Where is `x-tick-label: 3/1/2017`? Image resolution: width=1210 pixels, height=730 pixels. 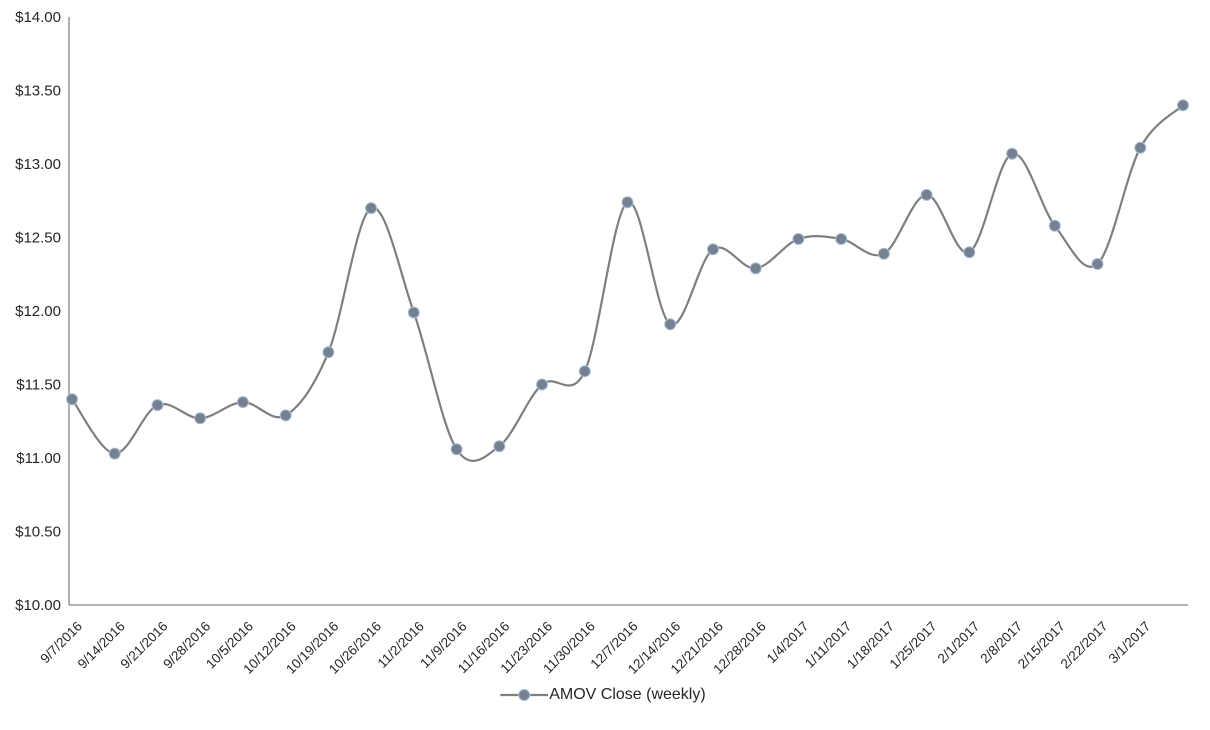 x-tick-label: 3/1/2017 is located at coordinates (1130, 643).